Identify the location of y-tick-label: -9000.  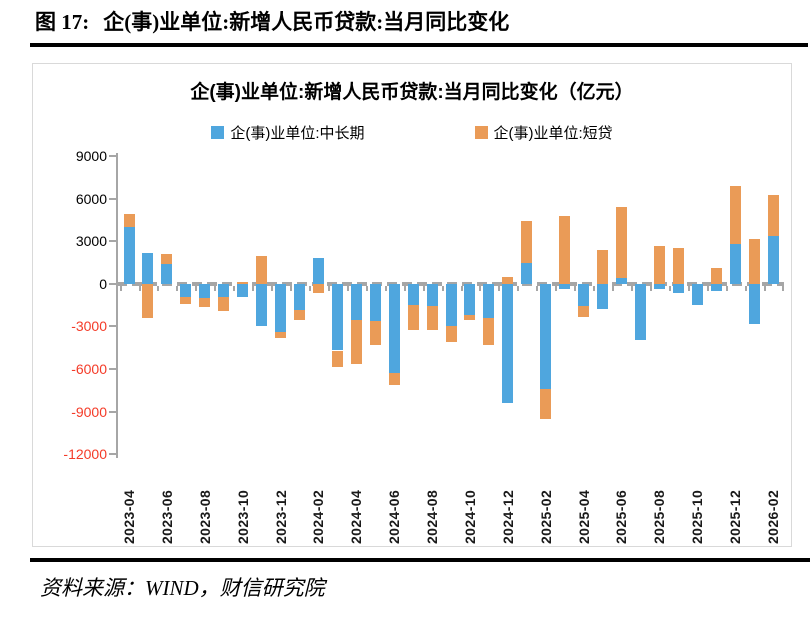
(89, 411).